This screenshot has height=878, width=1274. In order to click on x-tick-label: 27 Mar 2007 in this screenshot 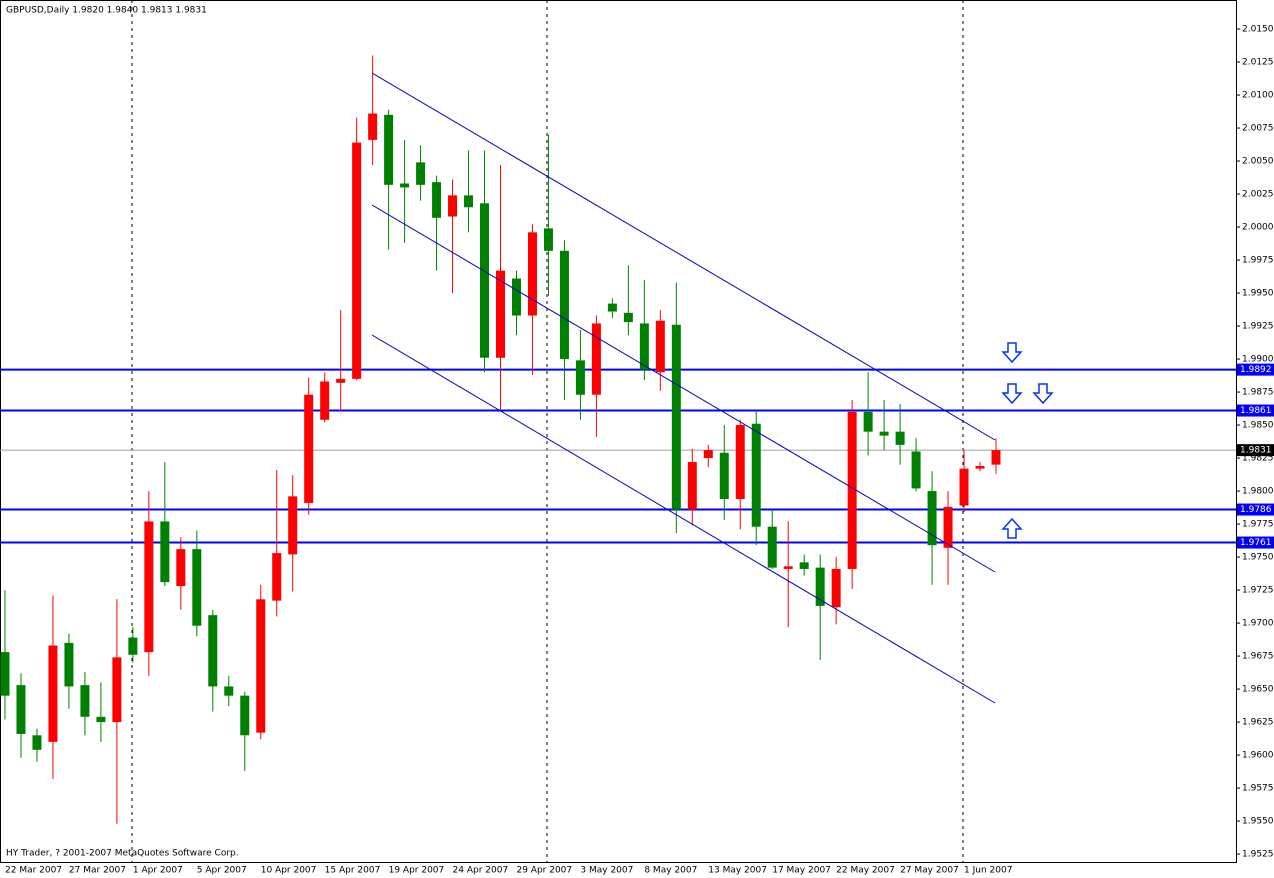, I will do `click(97, 871)`.